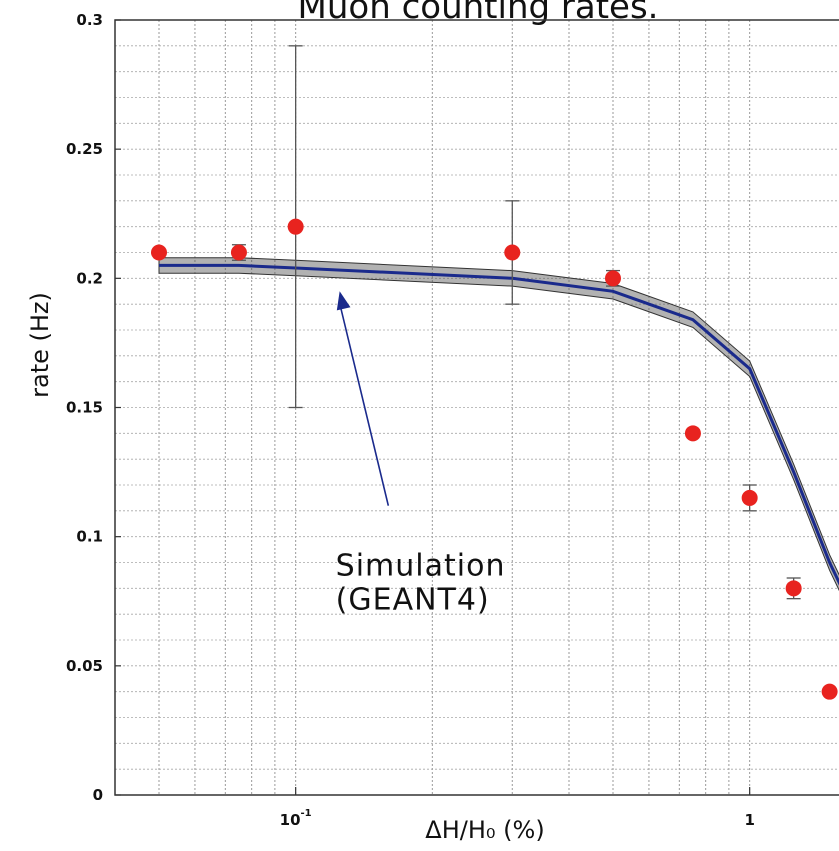 Image resolution: width=839 pixels, height=851 pixels. Describe the element at coordinates (517, 808) in the screenshot. I see `x-axis-ticks: 10-1 1` at that location.